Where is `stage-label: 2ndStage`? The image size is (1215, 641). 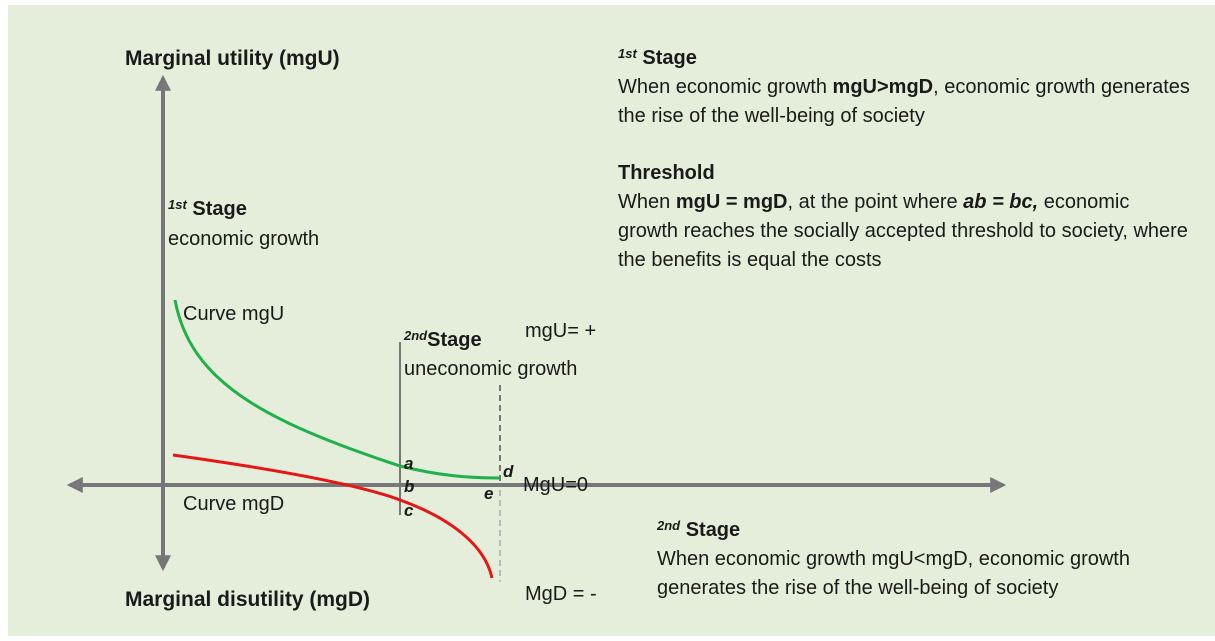
stage-label: 2ndStage is located at coordinates (443, 340).